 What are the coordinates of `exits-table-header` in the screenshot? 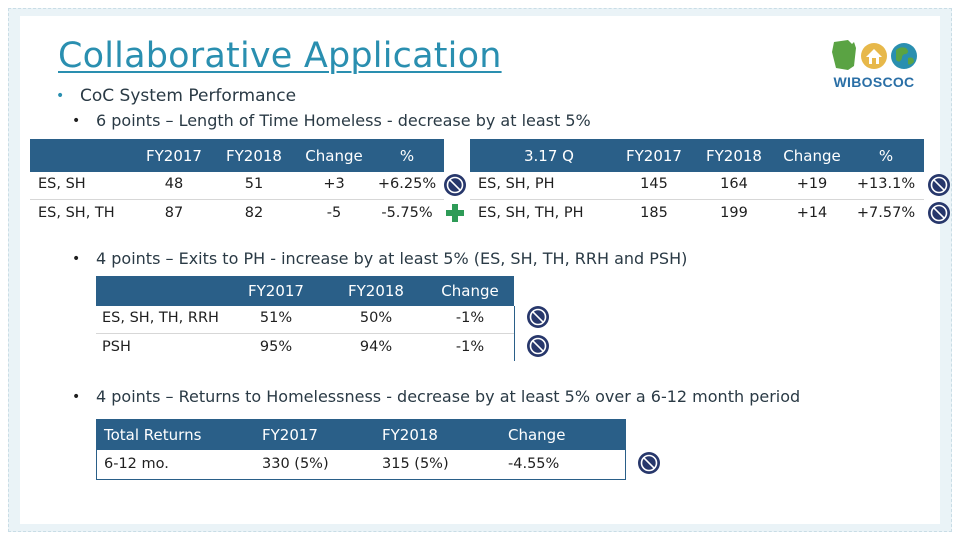 It's located at (305, 291).